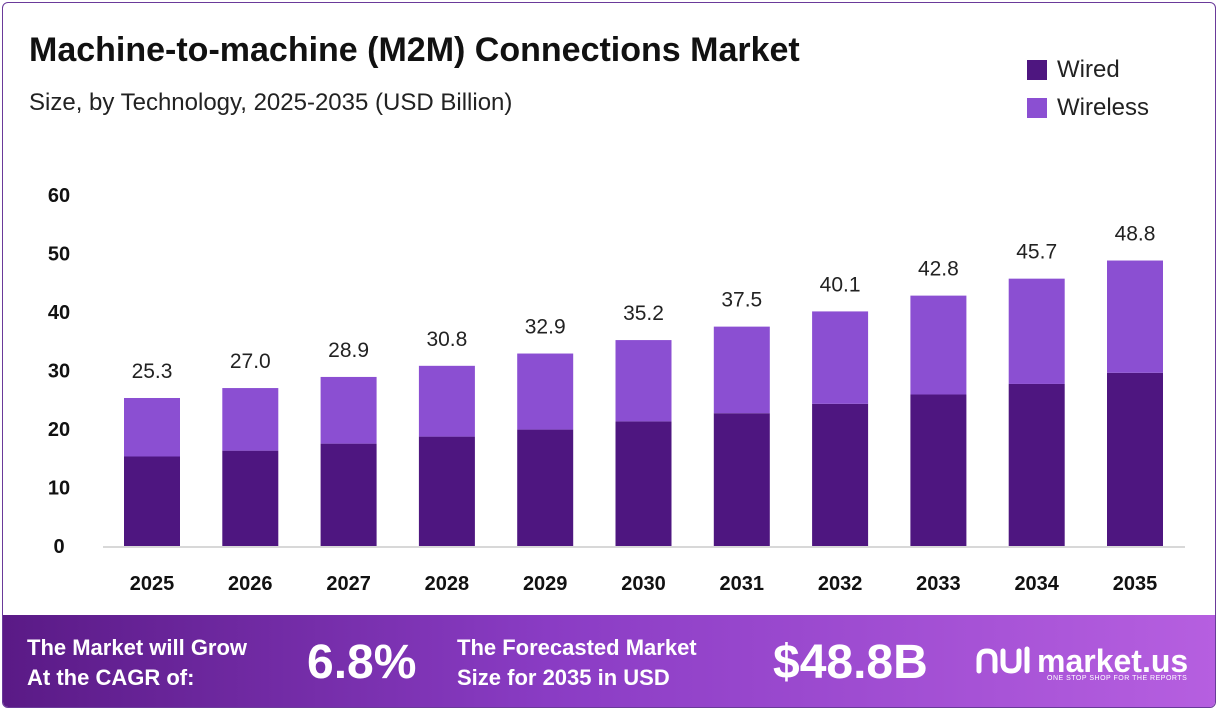 This screenshot has height=712, width=1220. I want to click on forecast-label-line1: The Forecasted Market, so click(577, 647).